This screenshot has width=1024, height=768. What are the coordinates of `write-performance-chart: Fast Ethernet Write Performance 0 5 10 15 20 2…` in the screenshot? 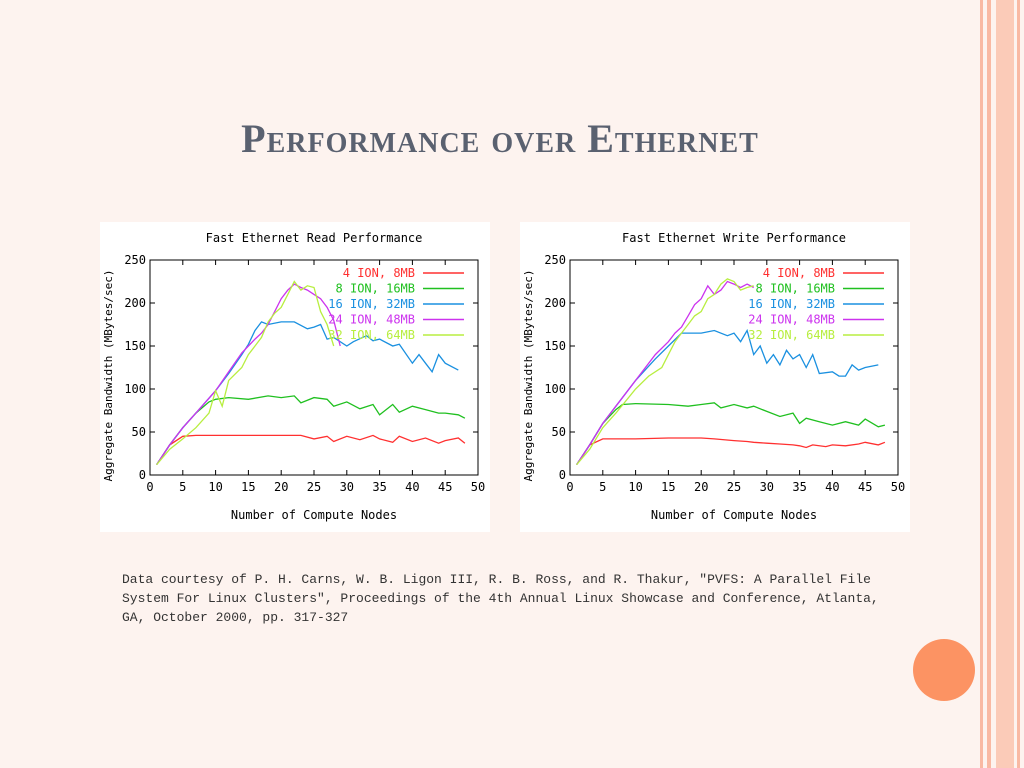 It's located at (713, 376).